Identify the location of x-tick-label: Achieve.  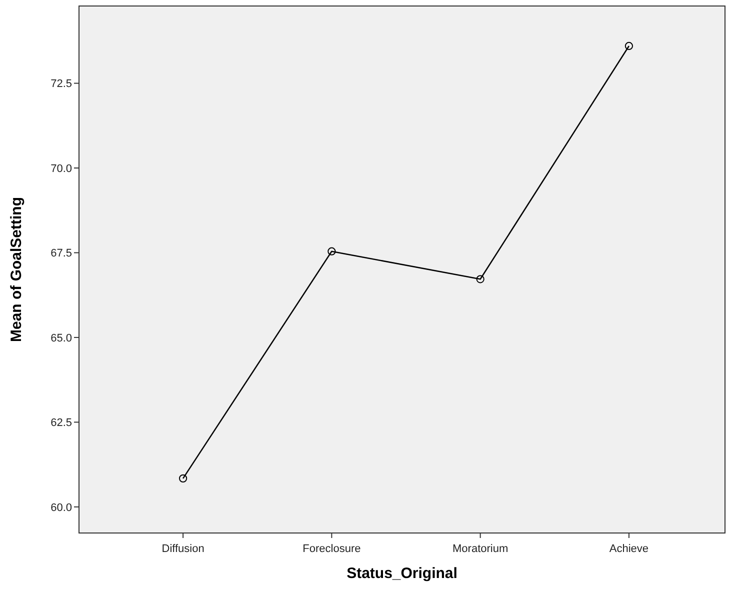
(629, 549).